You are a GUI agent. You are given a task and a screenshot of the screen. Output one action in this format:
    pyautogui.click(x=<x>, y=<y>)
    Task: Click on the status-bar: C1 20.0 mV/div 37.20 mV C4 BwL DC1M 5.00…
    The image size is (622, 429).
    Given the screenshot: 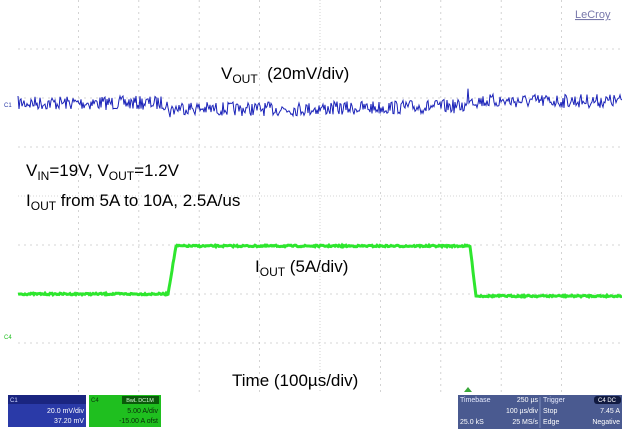 What is the action you would take?
    pyautogui.click(x=315, y=408)
    